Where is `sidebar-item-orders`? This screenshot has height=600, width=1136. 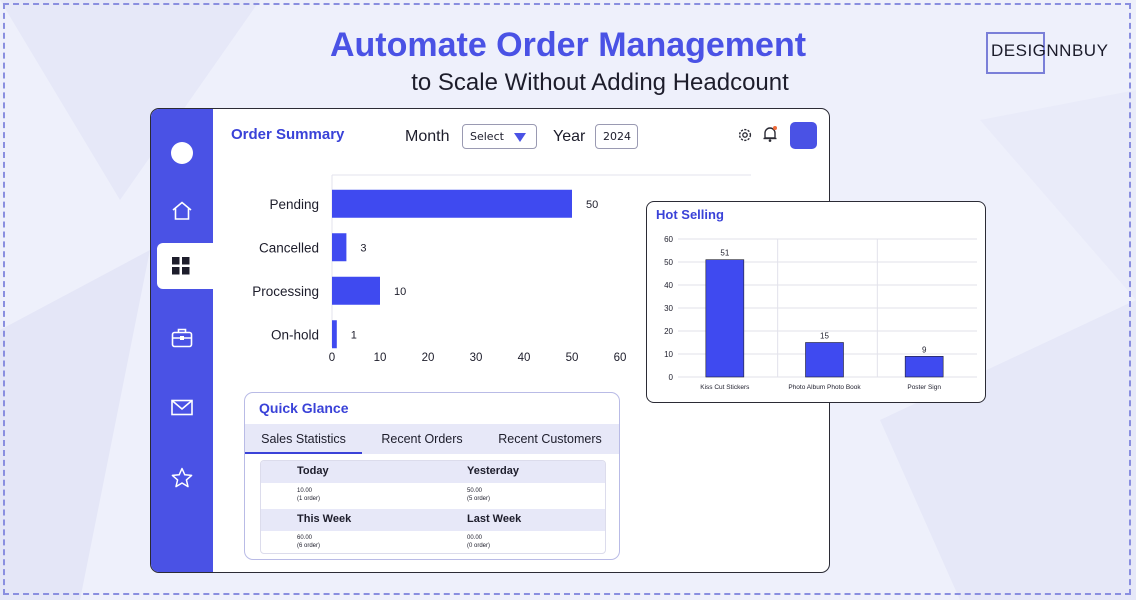 sidebar-item-orders is located at coordinates (182, 337).